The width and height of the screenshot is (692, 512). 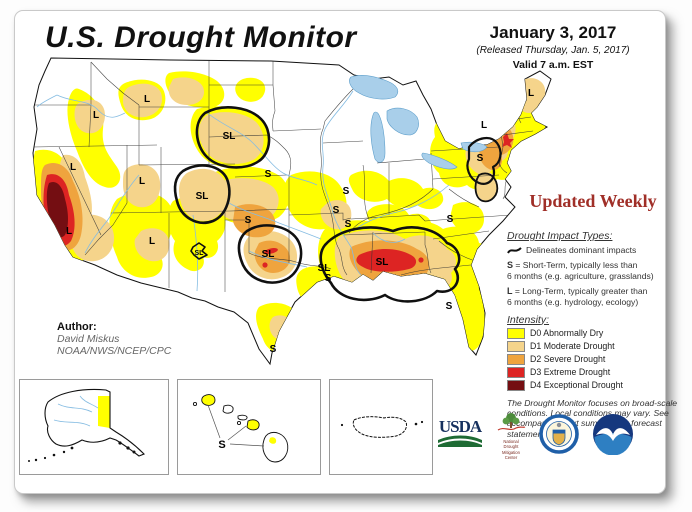 I want to click on intensity-label-d1: D1 Moderate Drought, so click(x=572, y=346).